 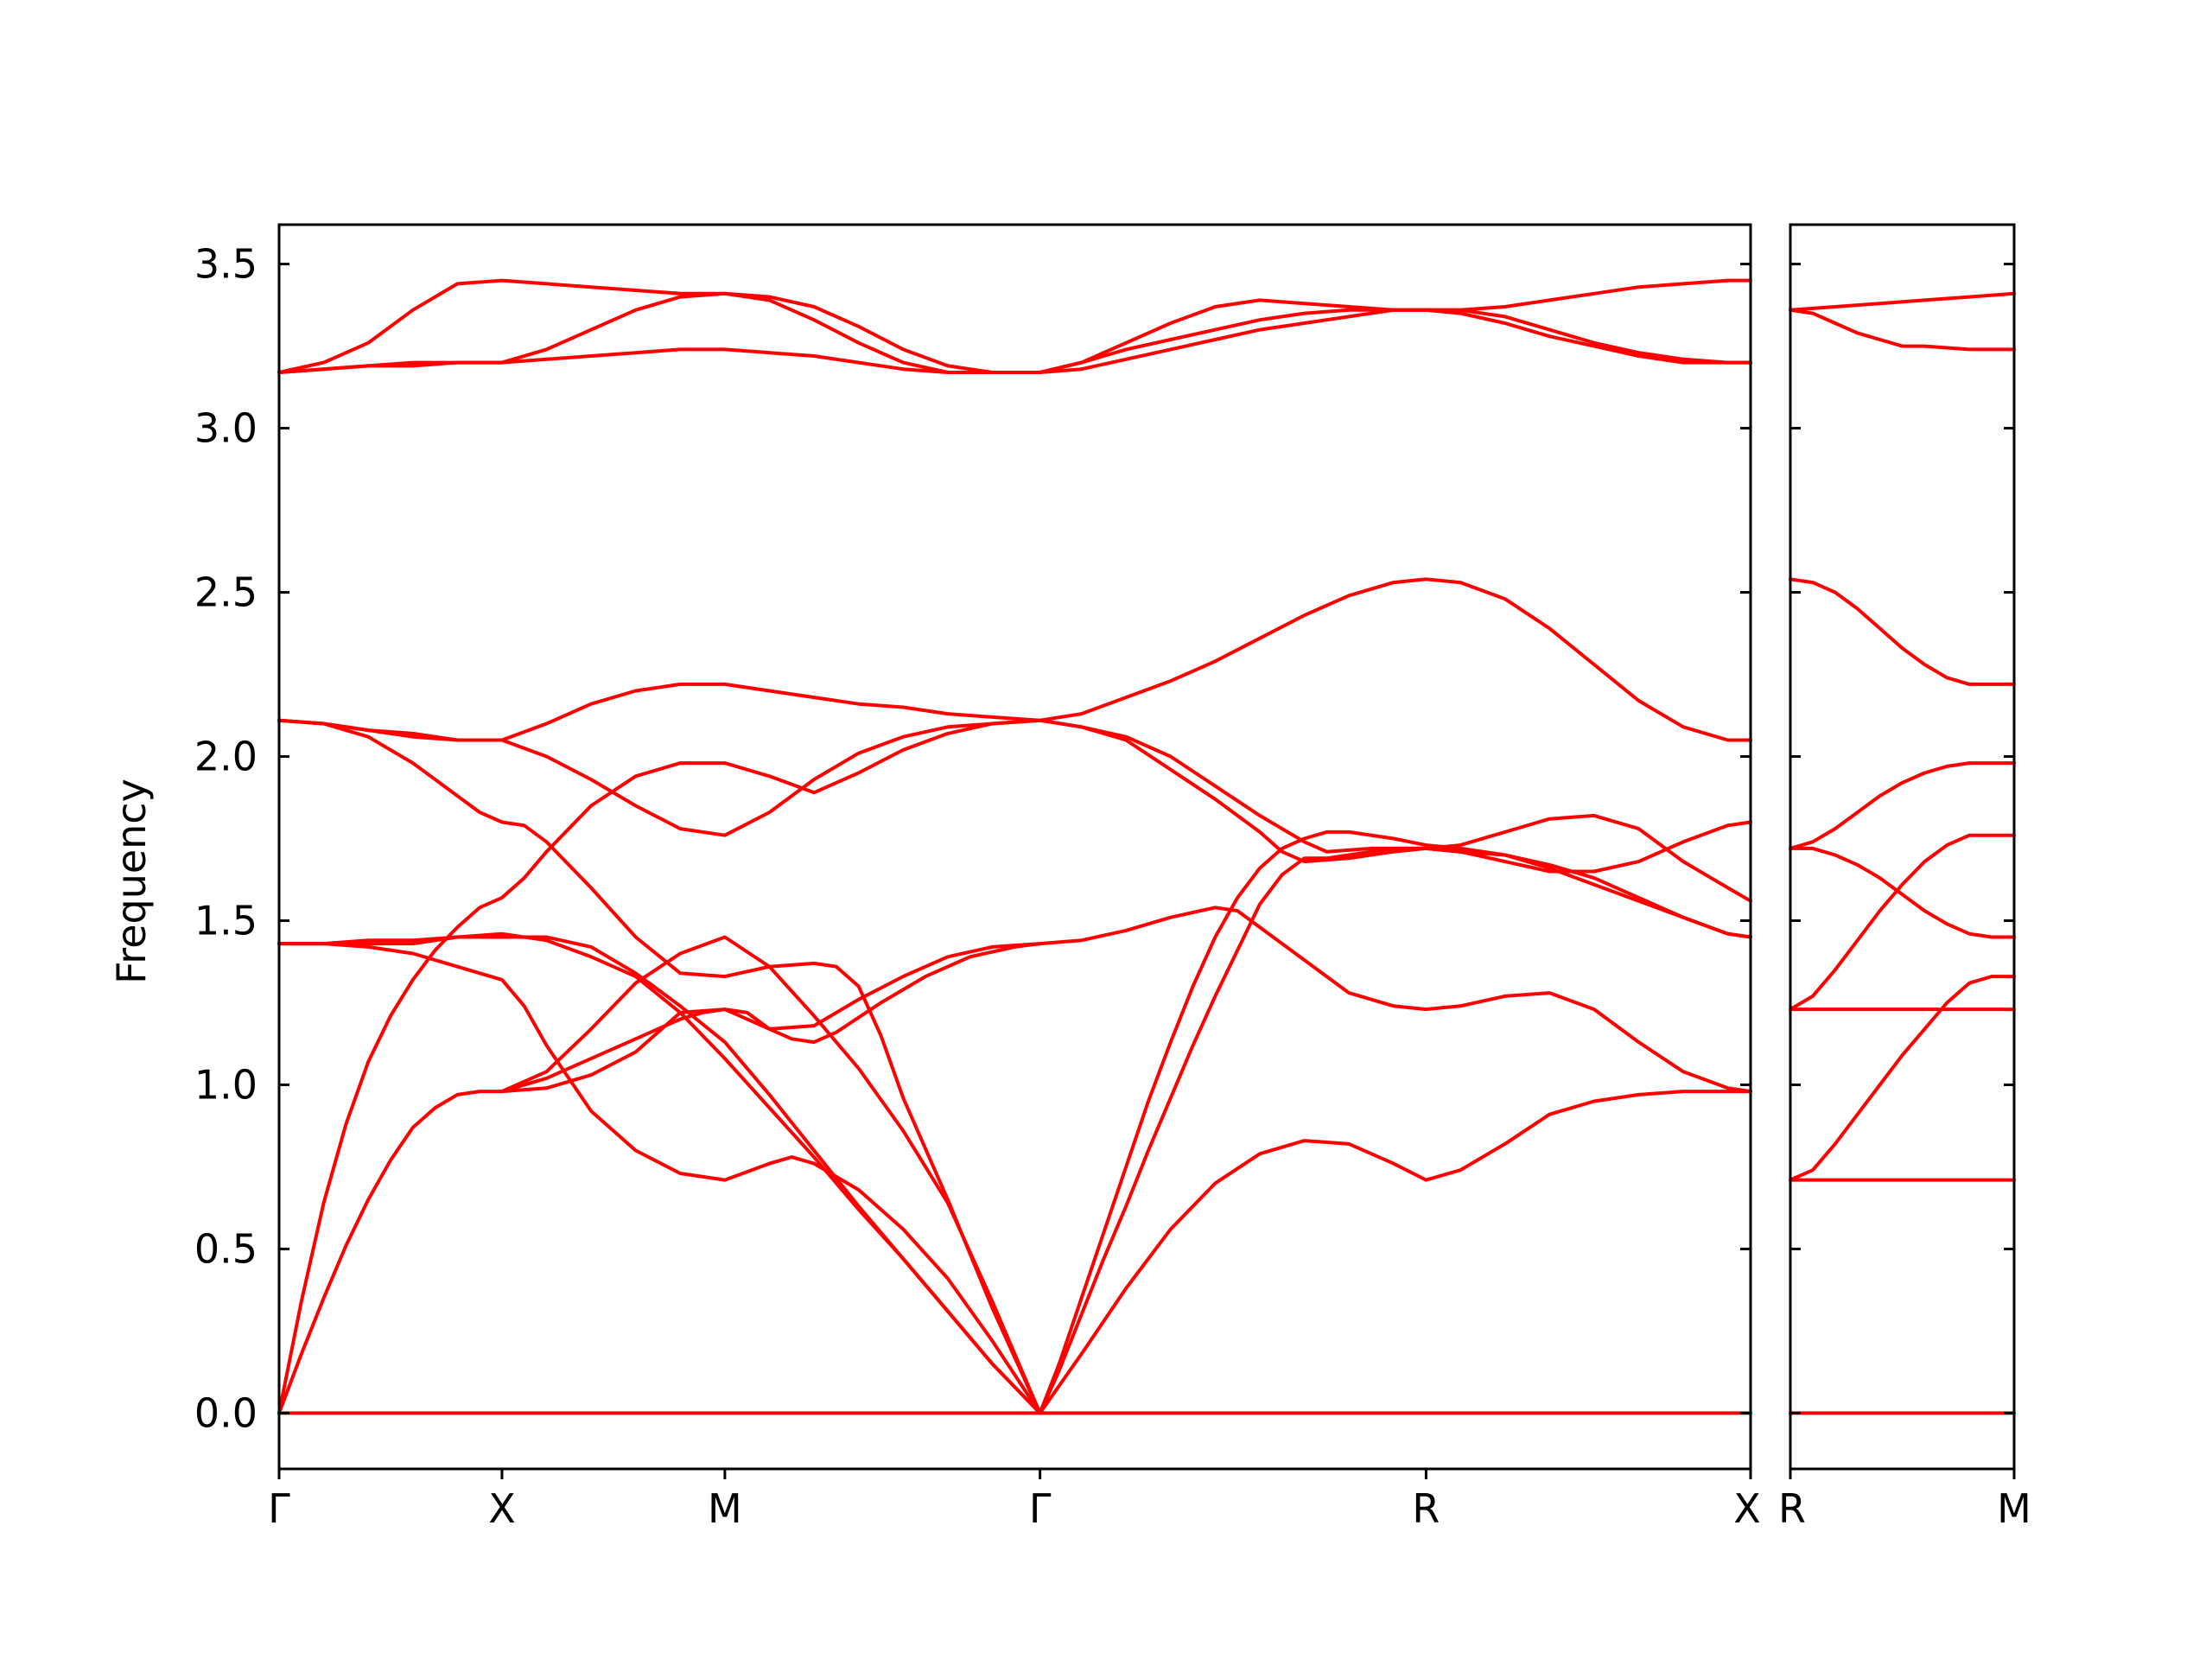 What do you see at coordinates (225, 264) in the screenshot?
I see `y-tick-label: 3.5` at bounding box center [225, 264].